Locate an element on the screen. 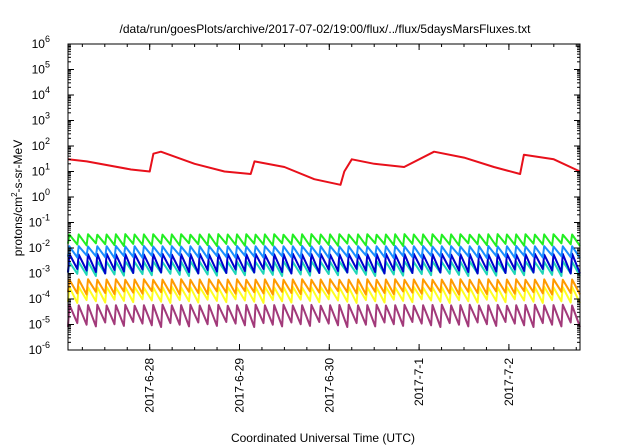 Image resolution: width=640 pixels, height=448 pixels. y-tick-exp: 5 is located at coordinates (47, 65).